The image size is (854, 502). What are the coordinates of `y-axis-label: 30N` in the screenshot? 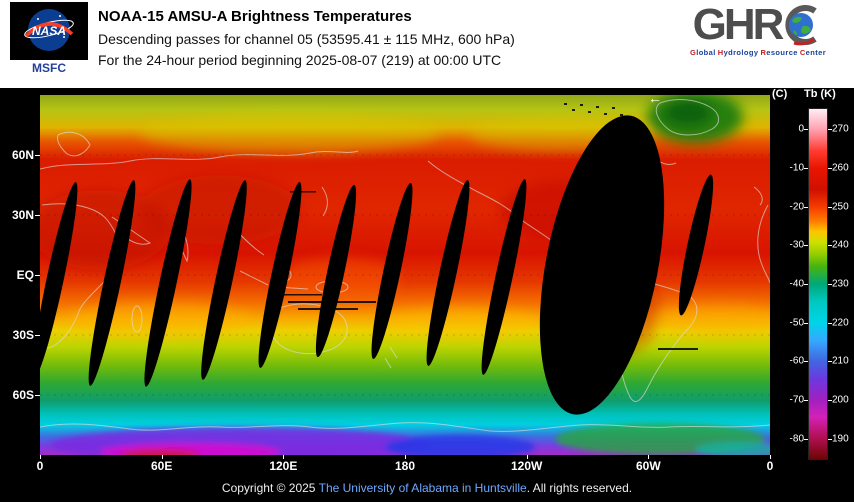 It's located at (22, 215).